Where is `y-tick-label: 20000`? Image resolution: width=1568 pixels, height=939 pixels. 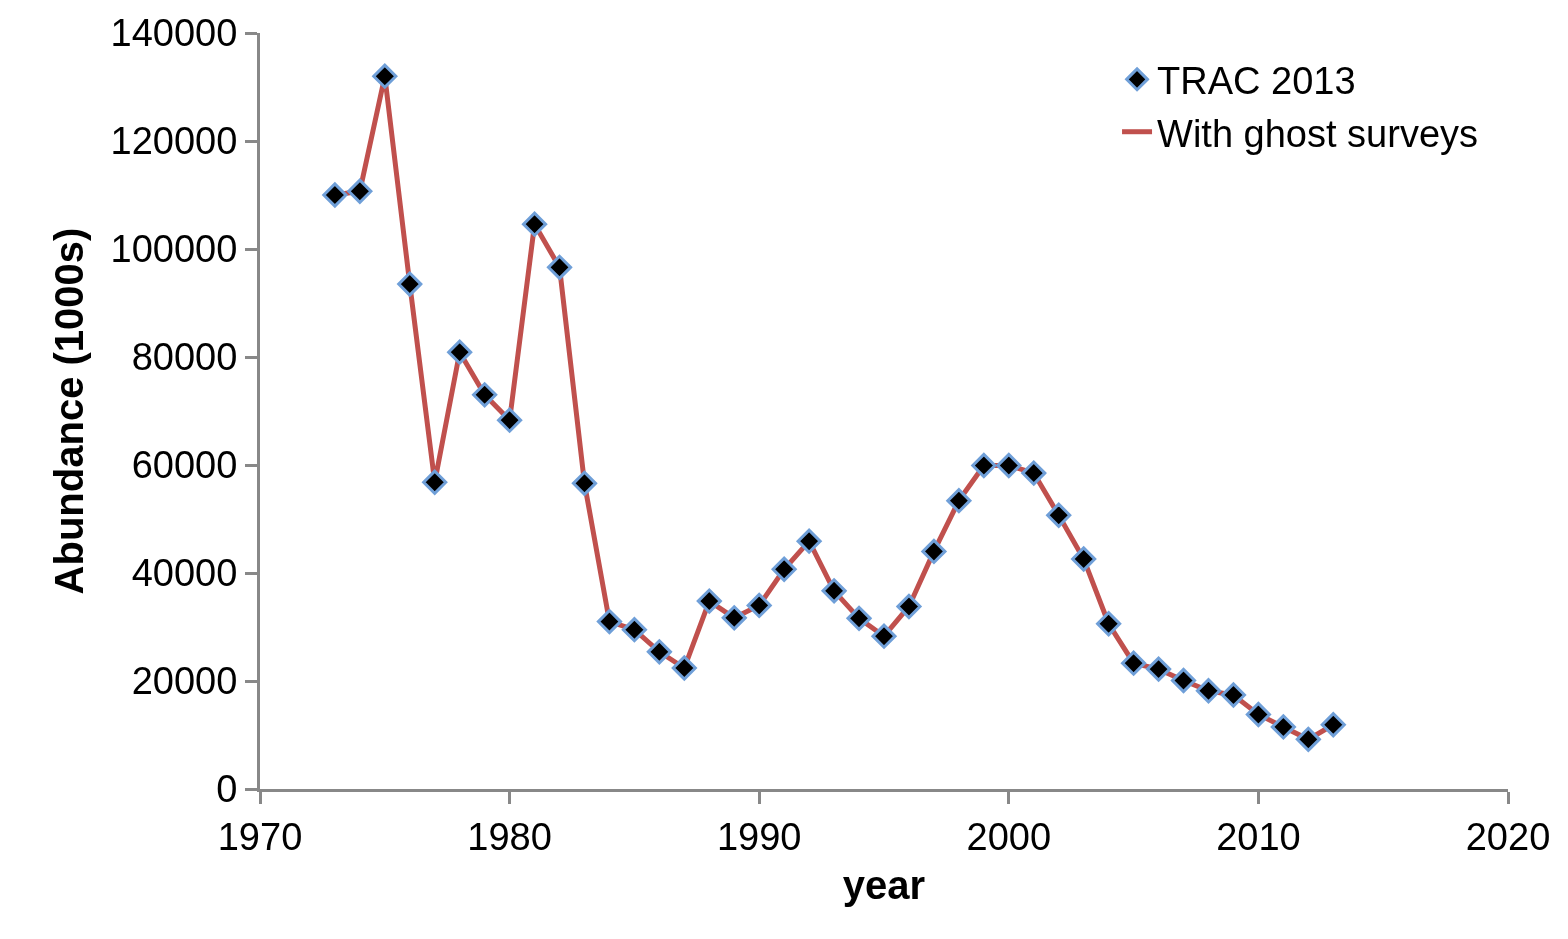
y-tick-label: 20000 is located at coordinates (184, 681).